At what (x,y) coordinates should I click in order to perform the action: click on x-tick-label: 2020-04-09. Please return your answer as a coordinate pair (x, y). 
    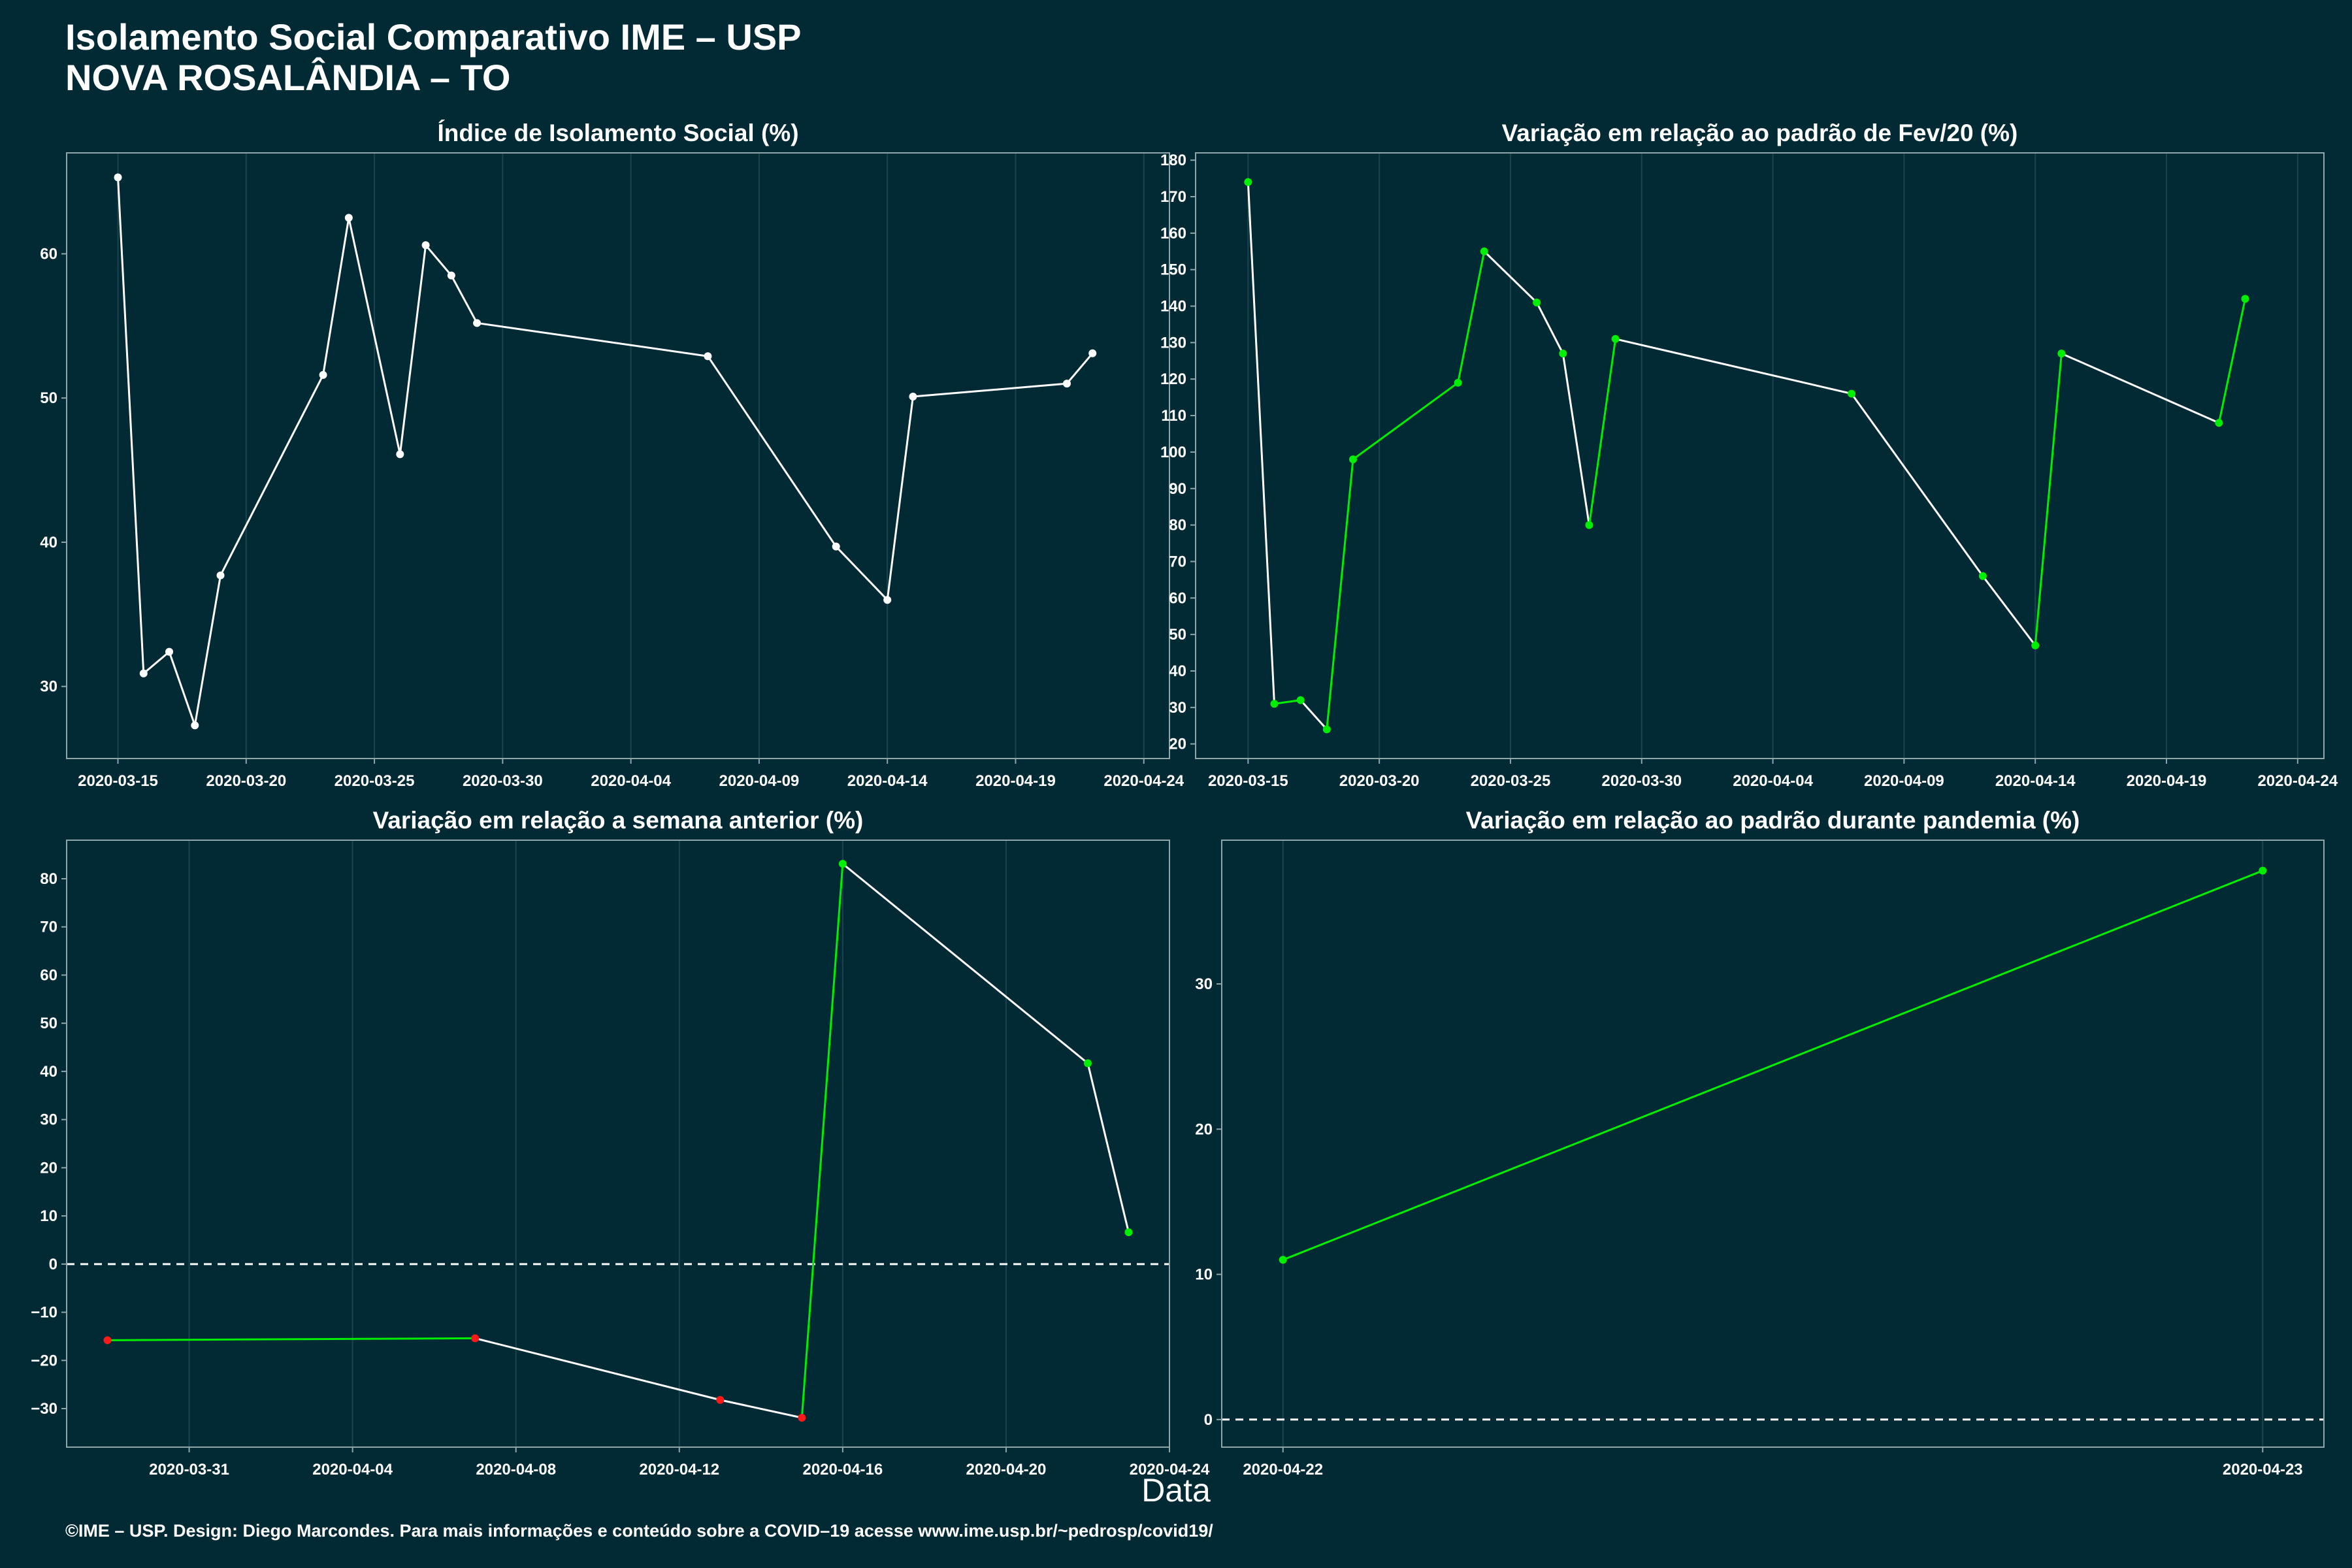
    Looking at the image, I should click on (759, 781).